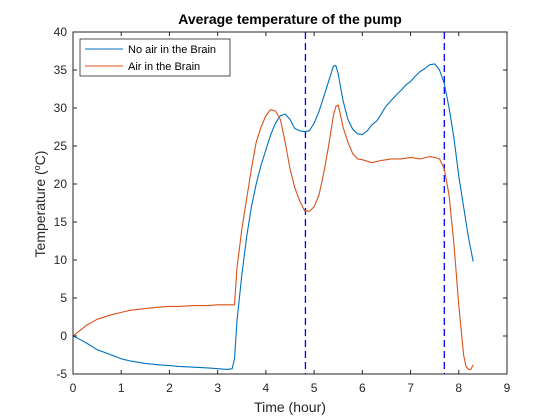 The height and width of the screenshot is (420, 560). Describe the element at coordinates (61, 222) in the screenshot. I see `y-tick-label: 15` at that location.